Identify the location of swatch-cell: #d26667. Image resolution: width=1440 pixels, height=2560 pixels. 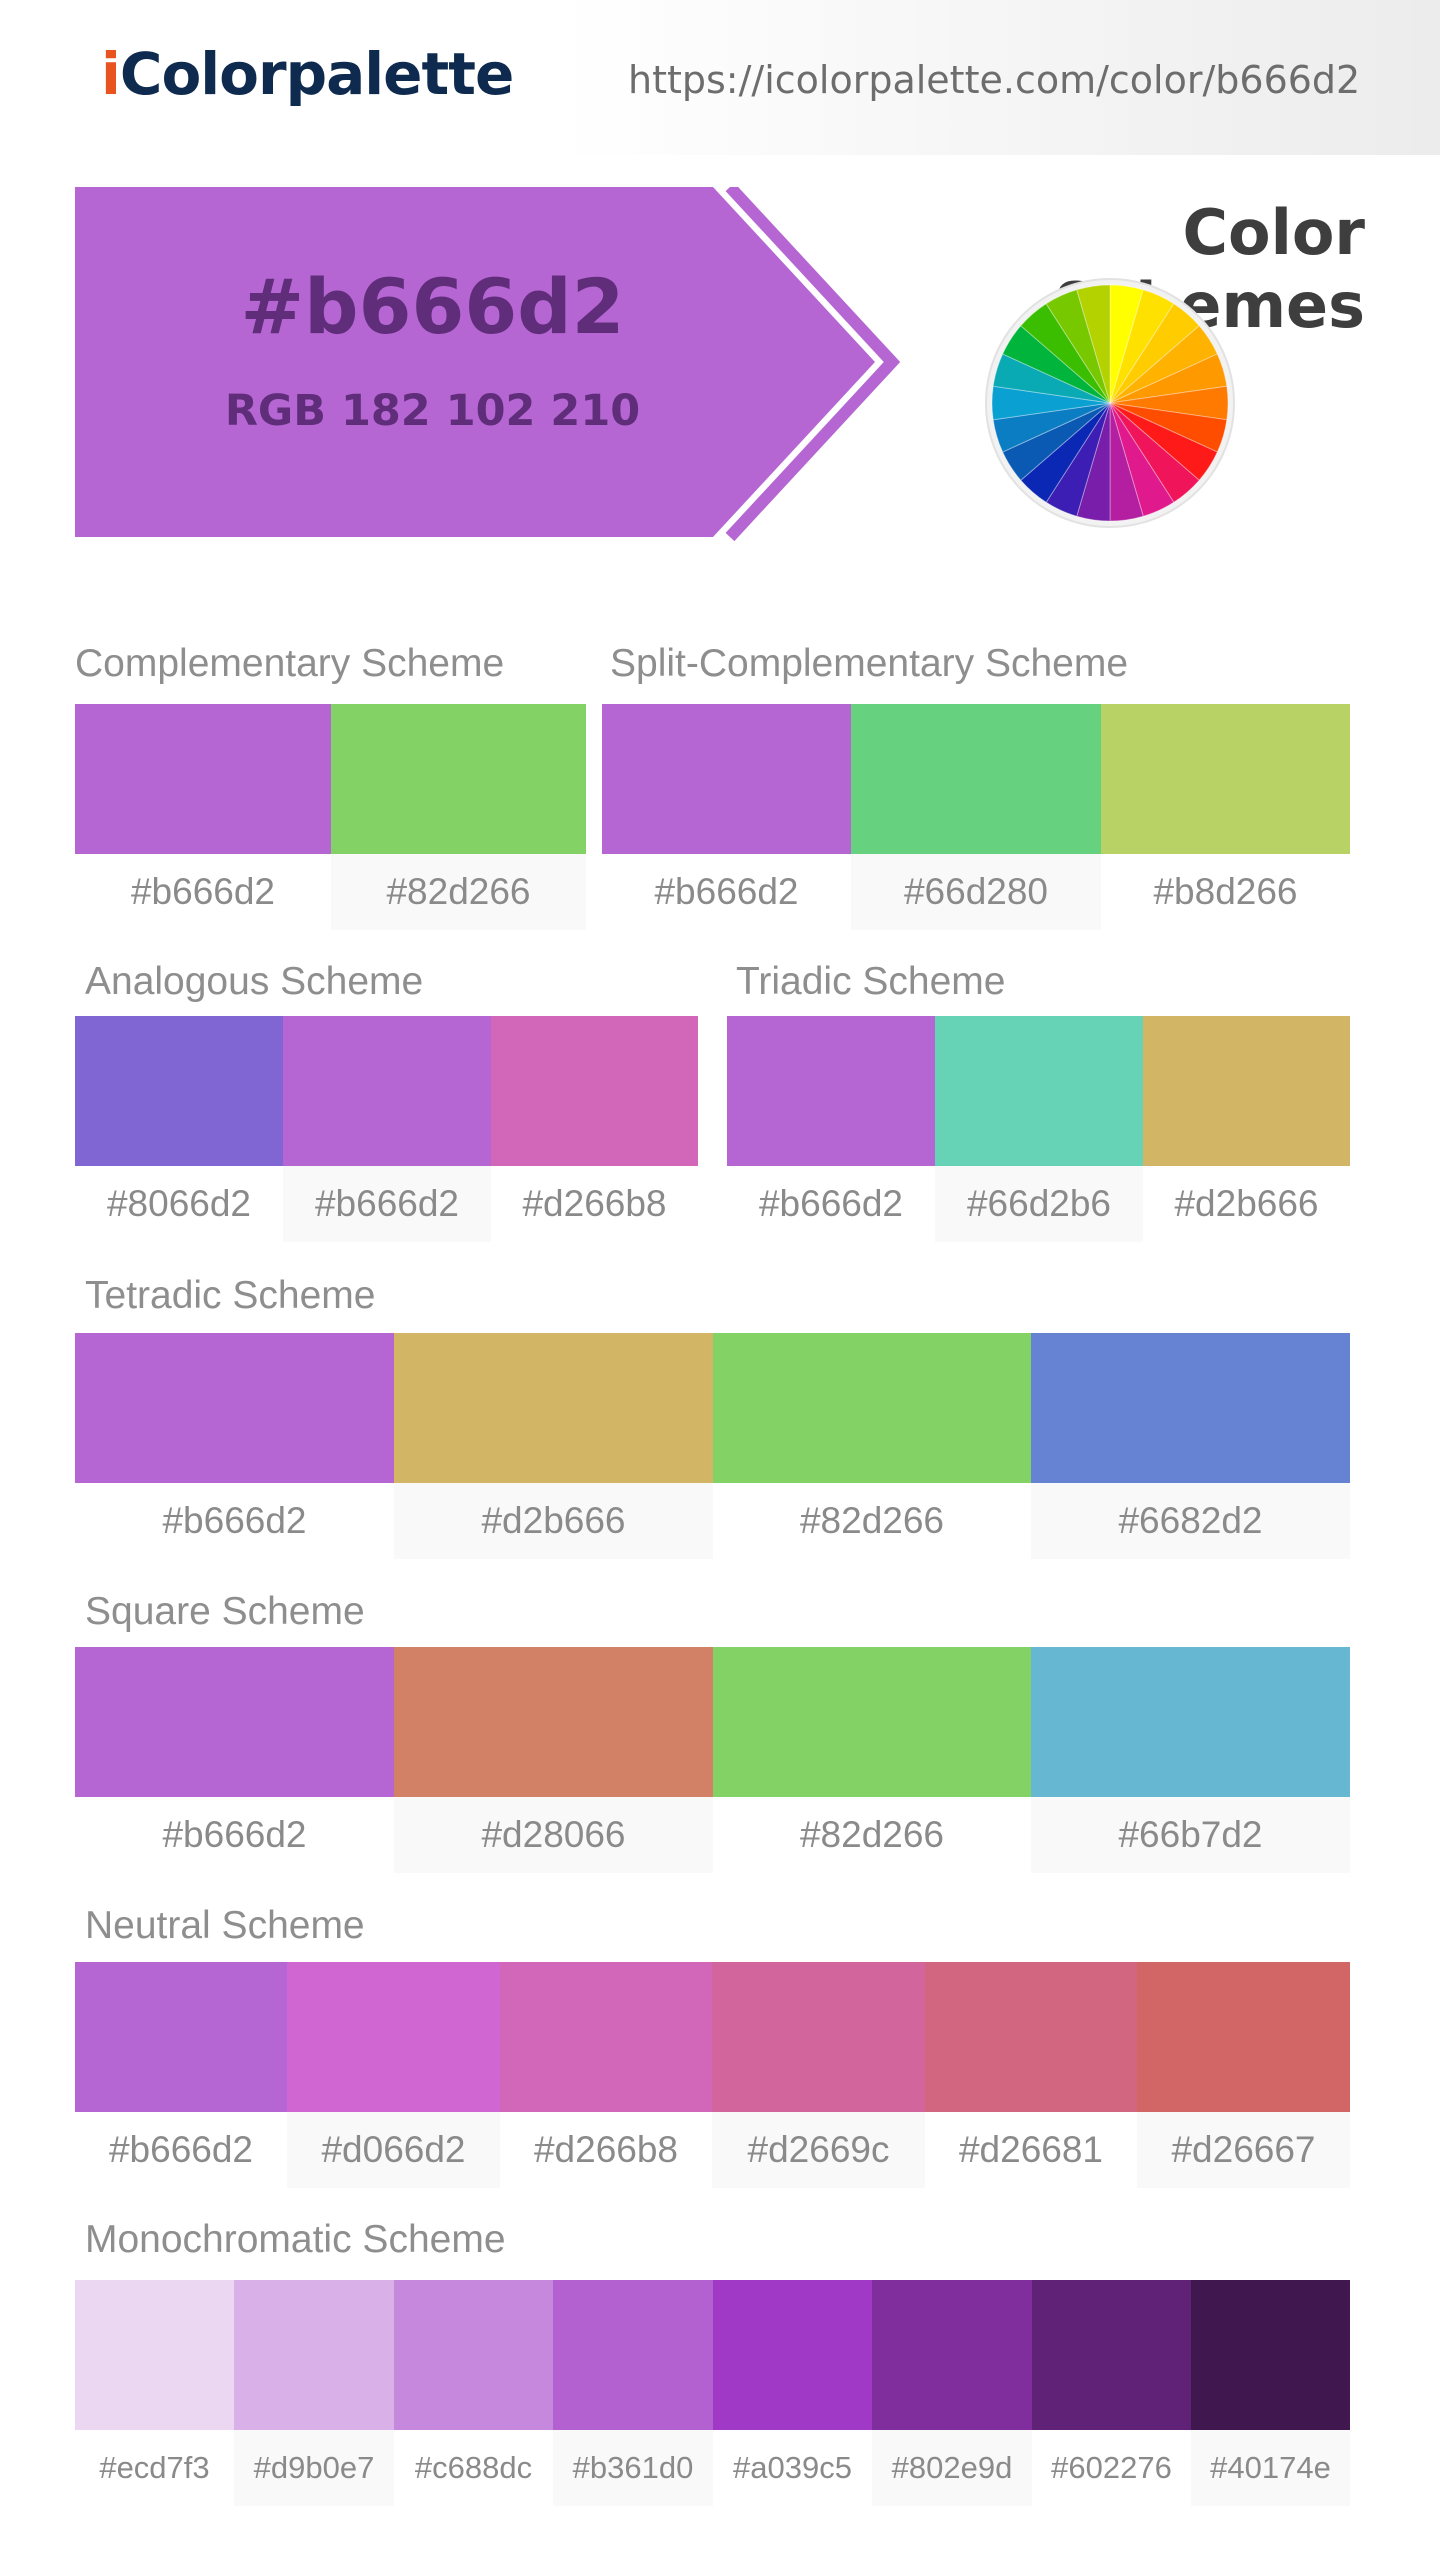
(1243, 2075).